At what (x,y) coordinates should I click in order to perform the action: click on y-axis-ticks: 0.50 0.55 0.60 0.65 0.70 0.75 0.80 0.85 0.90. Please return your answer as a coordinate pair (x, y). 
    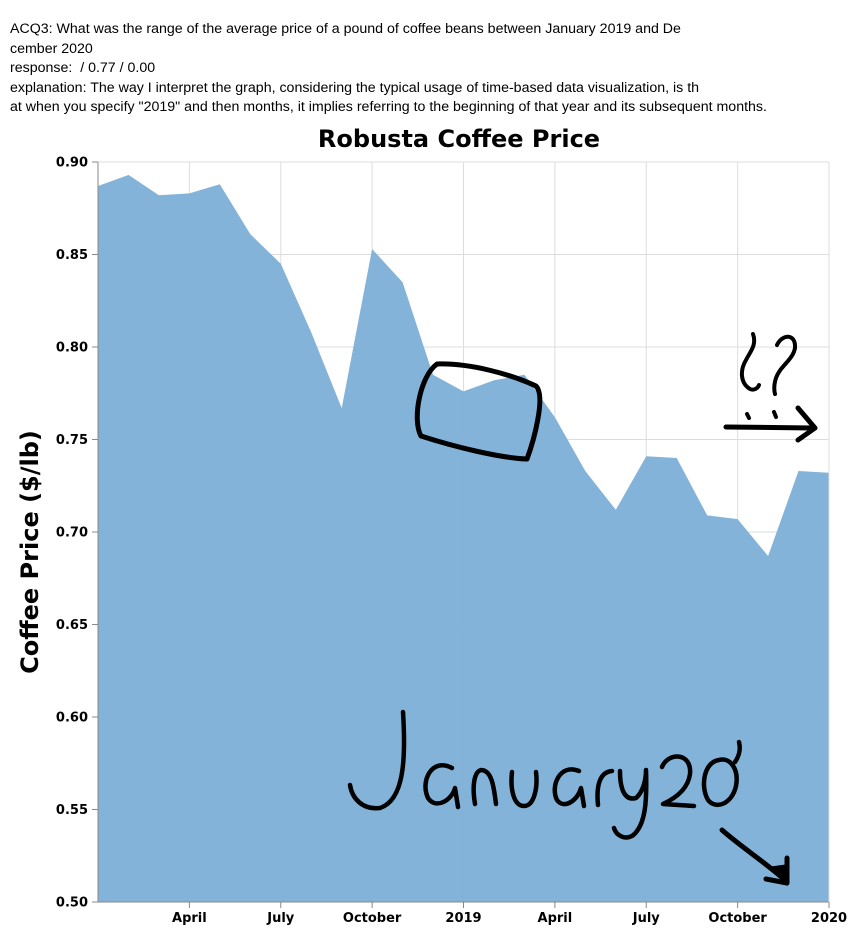
    Looking at the image, I should click on (77, 533).